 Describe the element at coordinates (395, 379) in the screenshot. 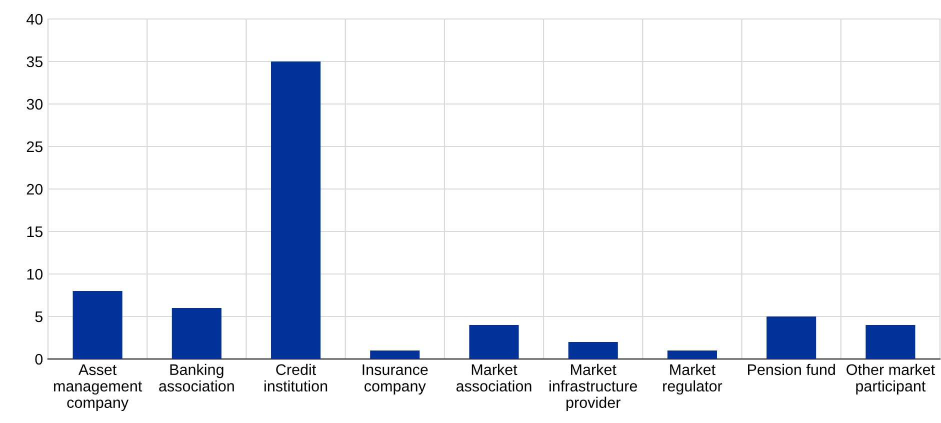

I see `x-tick-label: Insurance company` at that location.